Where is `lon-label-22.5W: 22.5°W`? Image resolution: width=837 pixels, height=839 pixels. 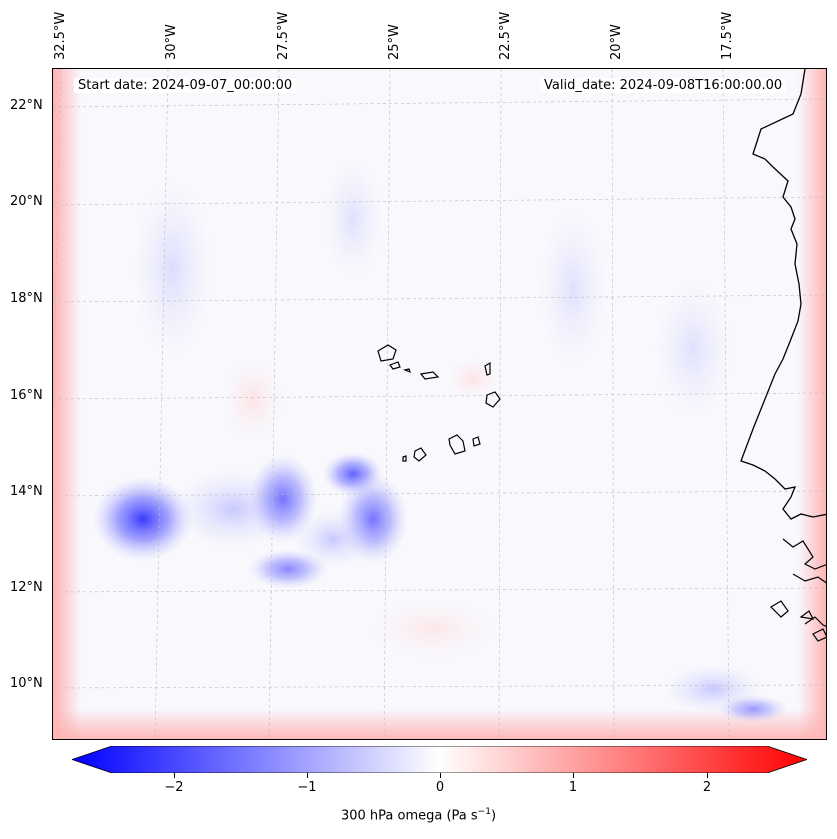
lon-label-22.5W: 22.5°W is located at coordinates (505, 35).